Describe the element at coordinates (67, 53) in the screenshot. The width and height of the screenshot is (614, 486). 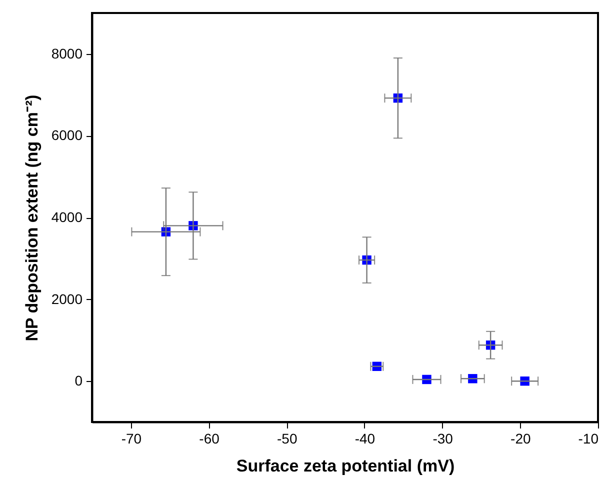
I see `y-tick-label: 8000` at that location.